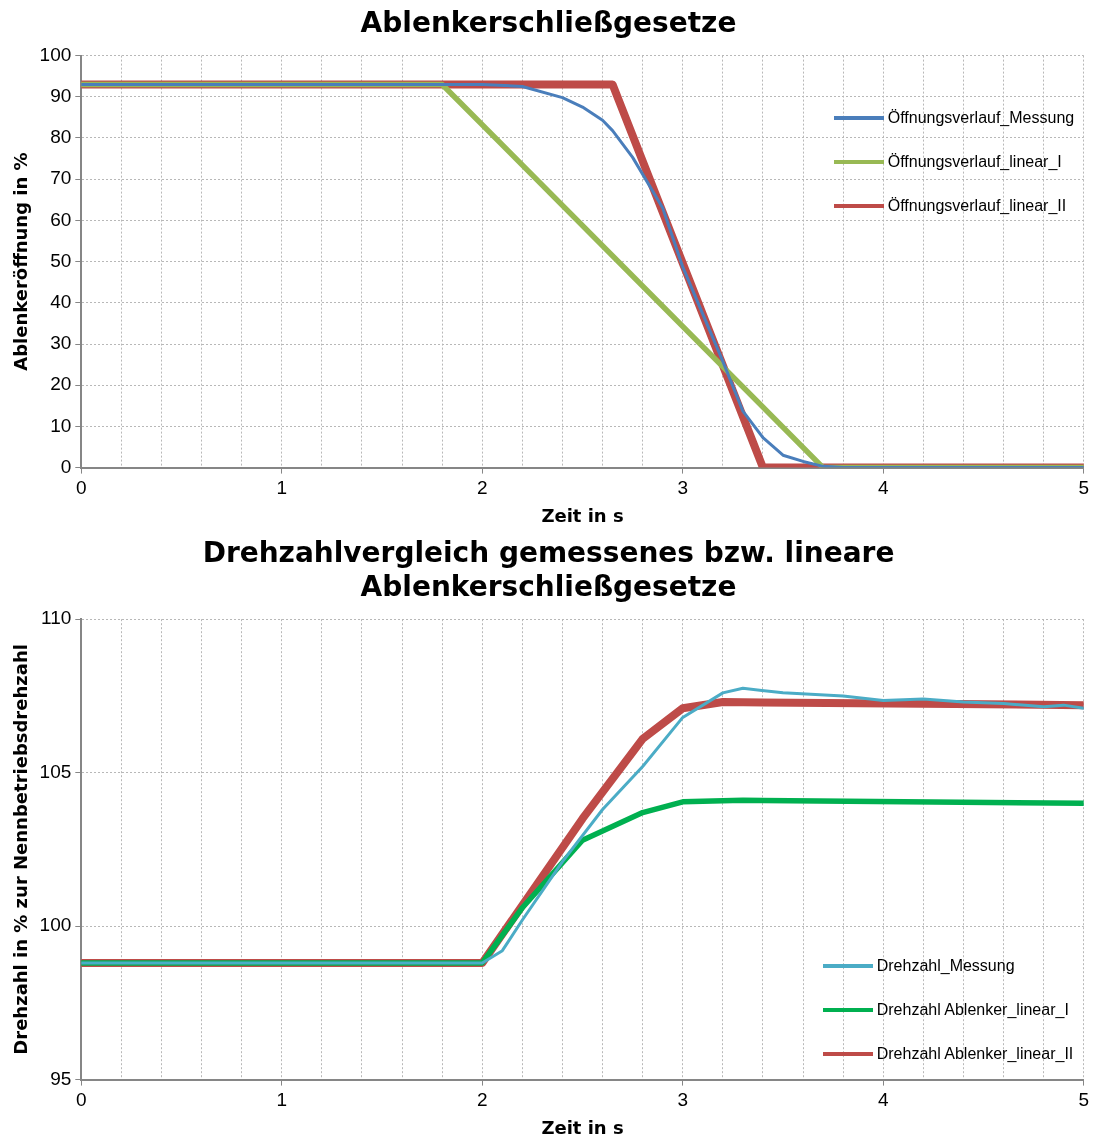 The height and width of the screenshot is (1142, 1093). What do you see at coordinates (21, 849) in the screenshot?
I see `y-axis-title: Drehzahl in % zur Nennbetriebsdrehzahl` at bounding box center [21, 849].